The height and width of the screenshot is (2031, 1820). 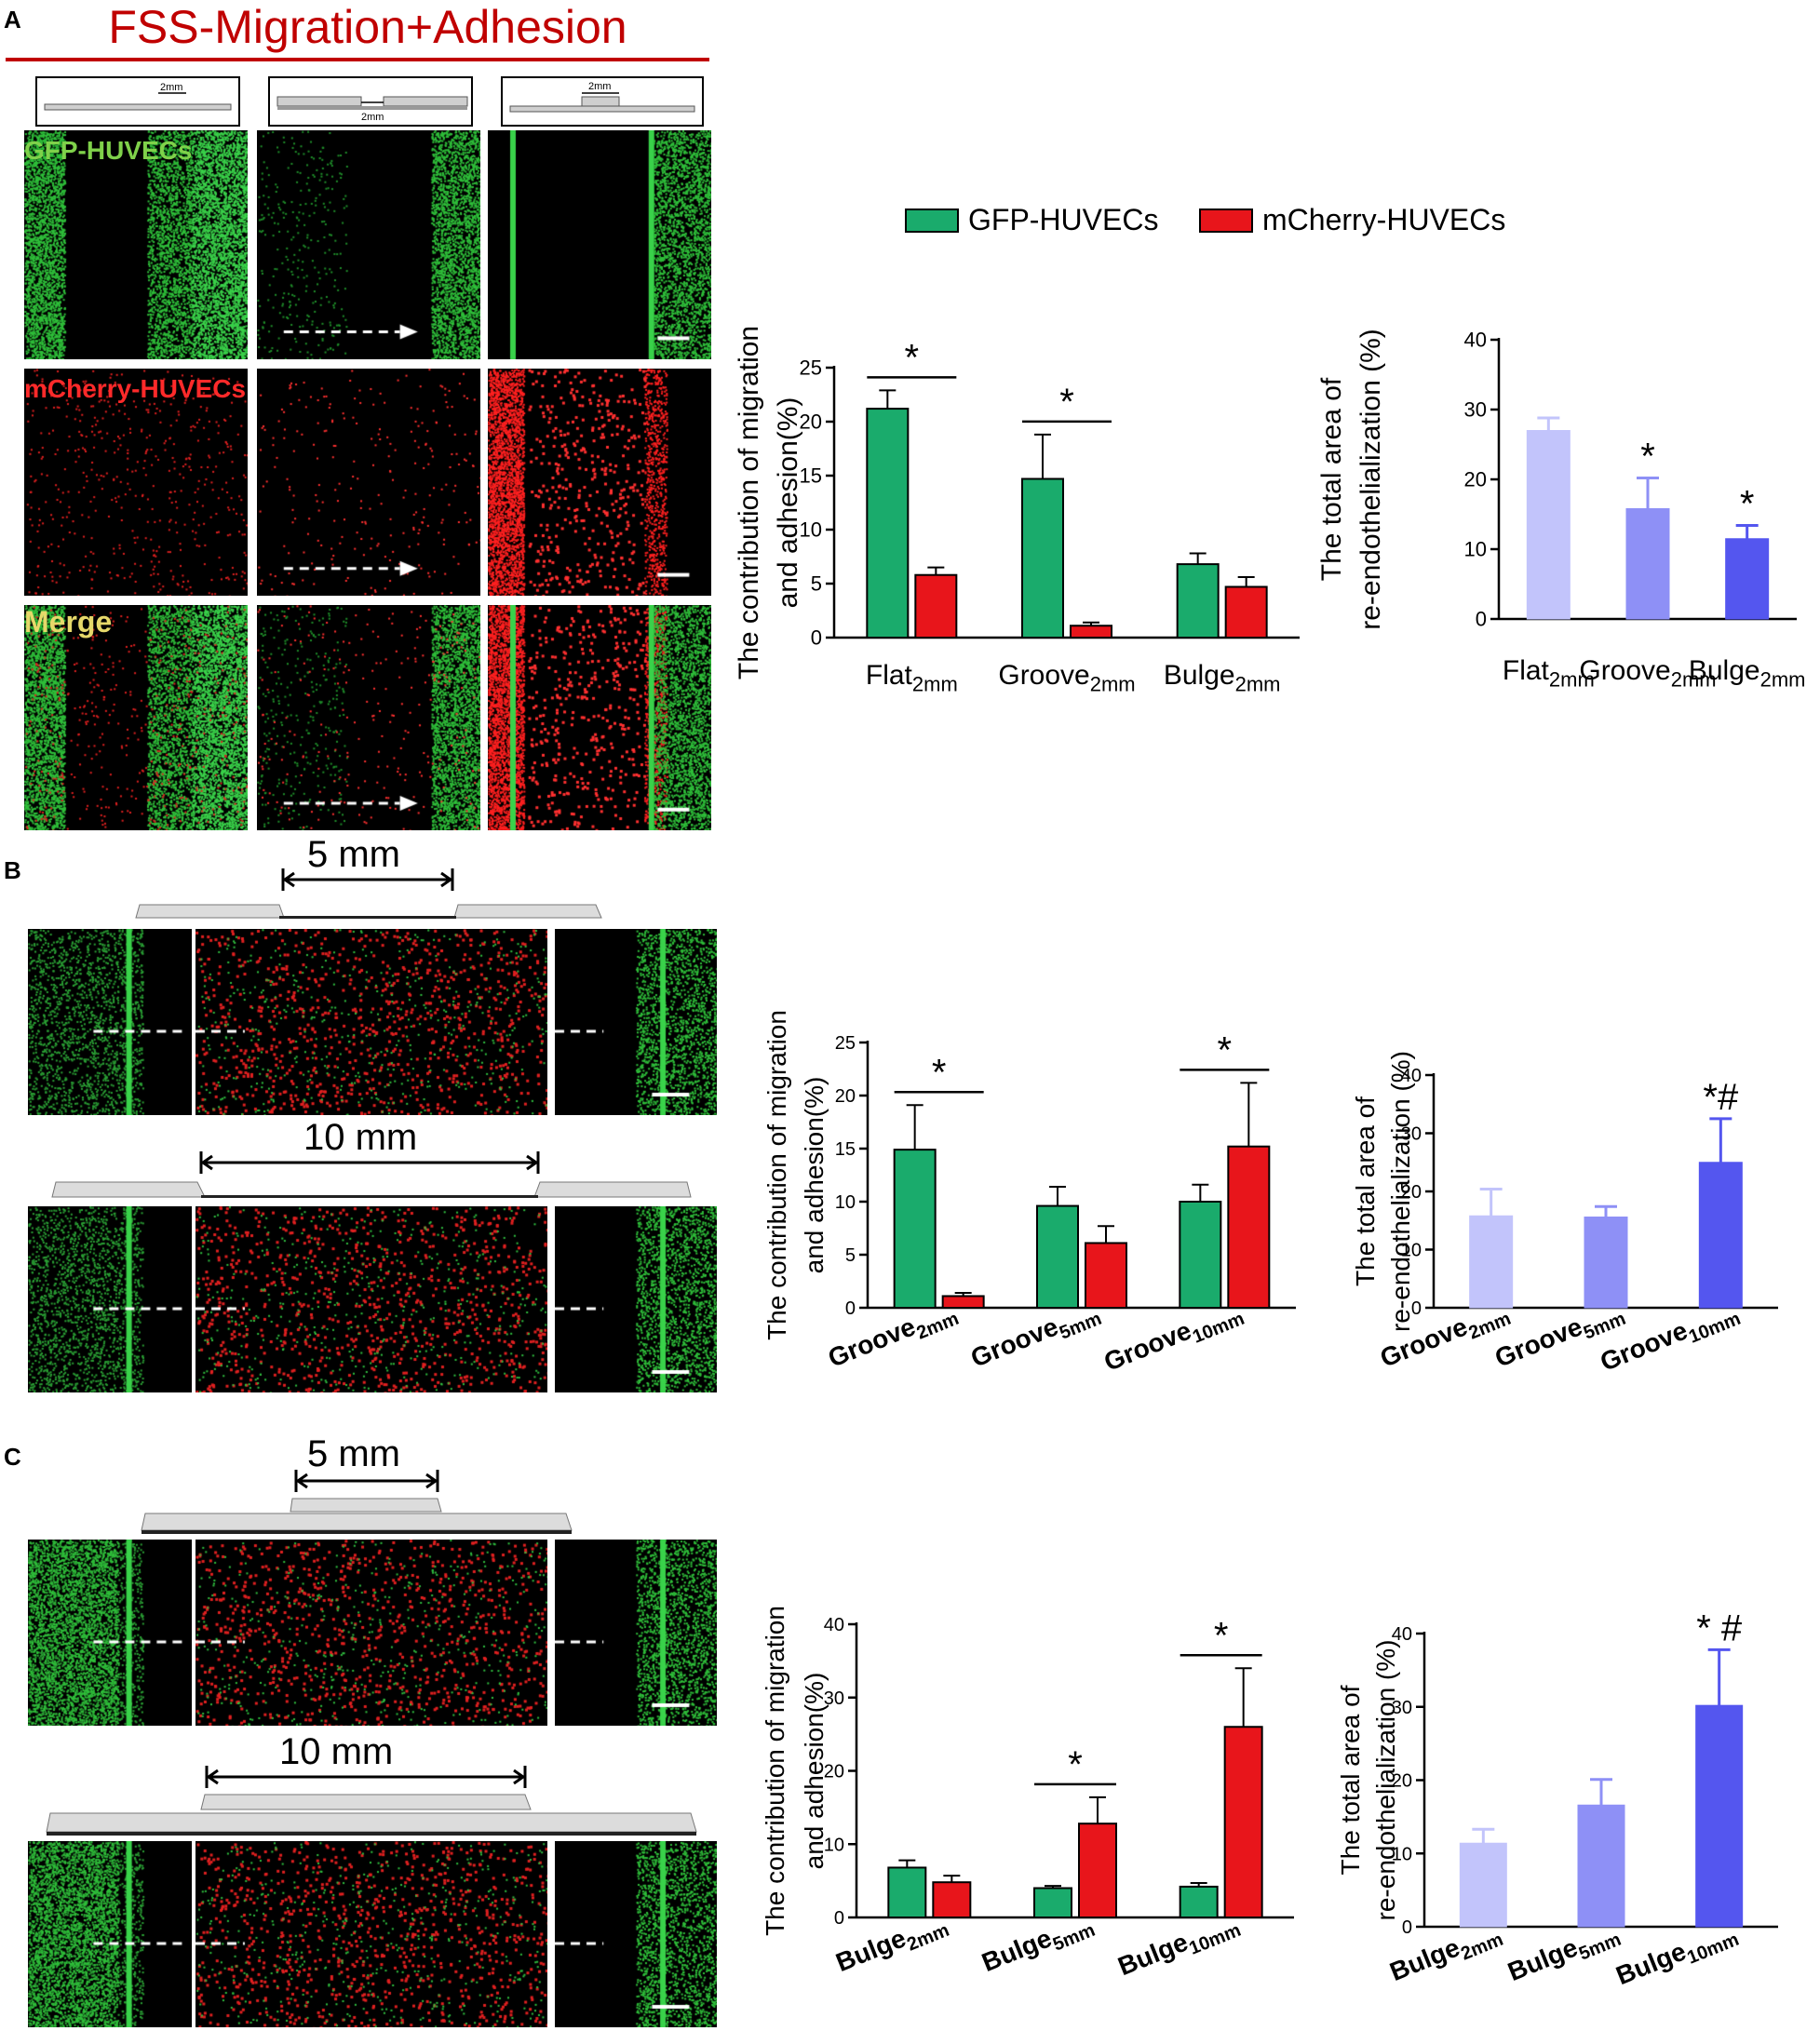 What do you see at coordinates (136, 482) in the screenshot?
I see `micrograph-a-mch-flat` at bounding box center [136, 482].